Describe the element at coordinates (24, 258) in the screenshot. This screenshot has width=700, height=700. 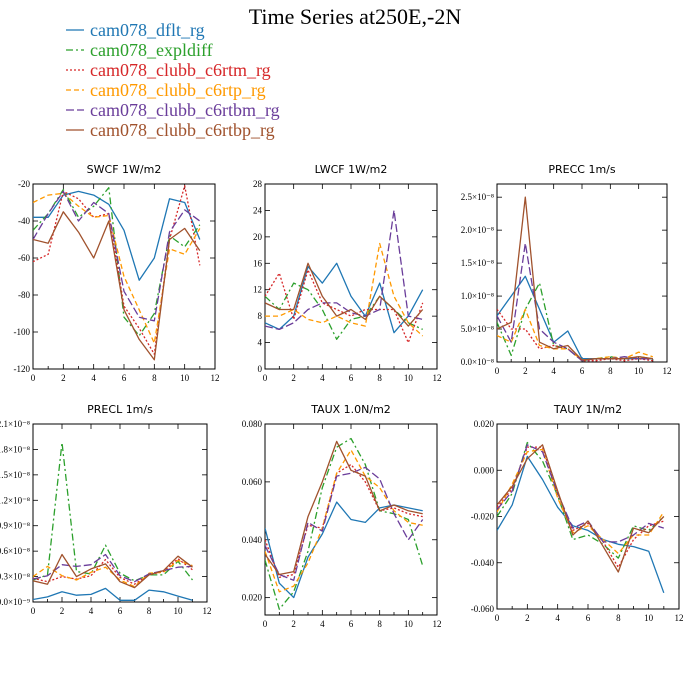
I see `y-tick-label: -60` at that location.